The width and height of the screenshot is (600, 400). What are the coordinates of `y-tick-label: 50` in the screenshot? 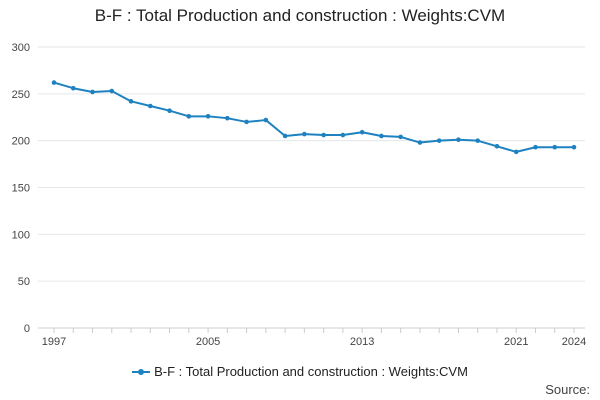 It's located at (24, 282).